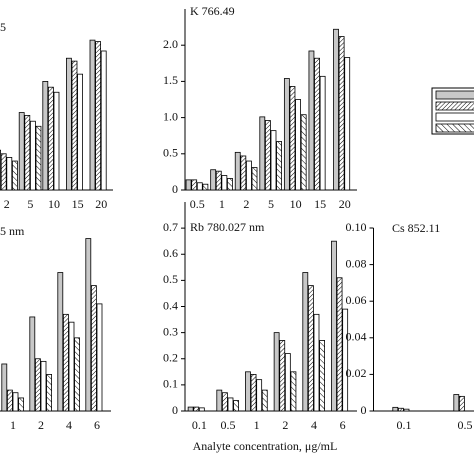 Image resolution: width=474 pixels, height=474 pixels. I want to click on panel-title: 5 nm, so click(12, 231).